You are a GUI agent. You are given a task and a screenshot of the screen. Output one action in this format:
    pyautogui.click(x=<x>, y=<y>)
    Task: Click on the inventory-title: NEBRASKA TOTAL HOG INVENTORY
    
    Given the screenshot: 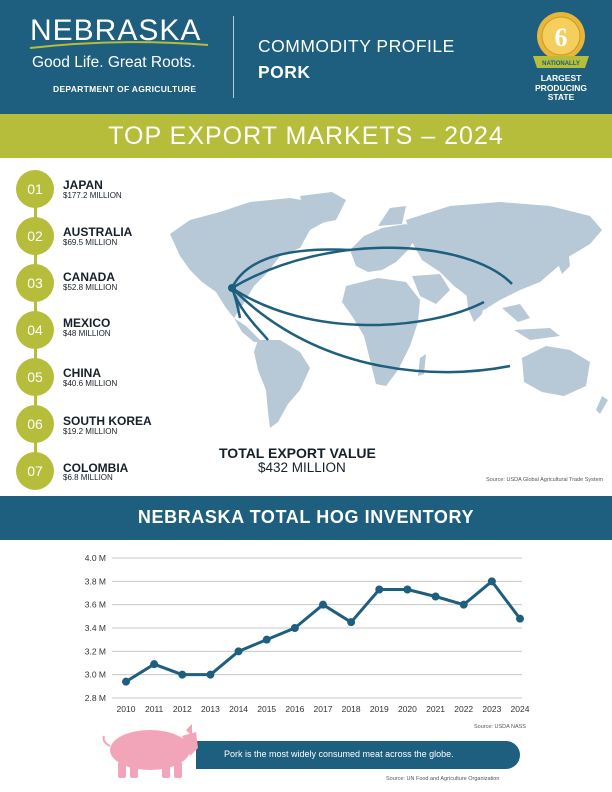 What is the action you would take?
    pyautogui.click(x=306, y=517)
    